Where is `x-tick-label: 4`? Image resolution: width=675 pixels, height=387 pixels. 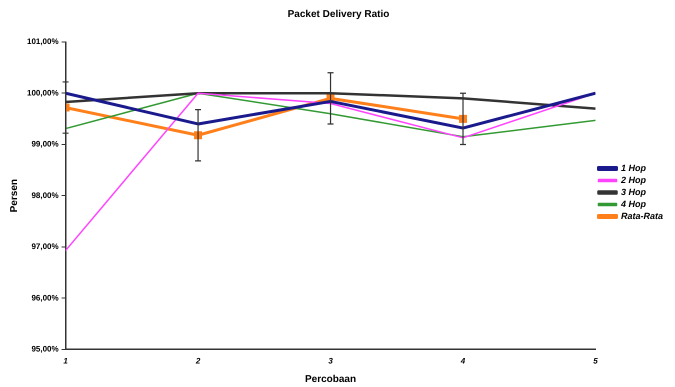
x-tick-label: 4 is located at coordinates (463, 361).